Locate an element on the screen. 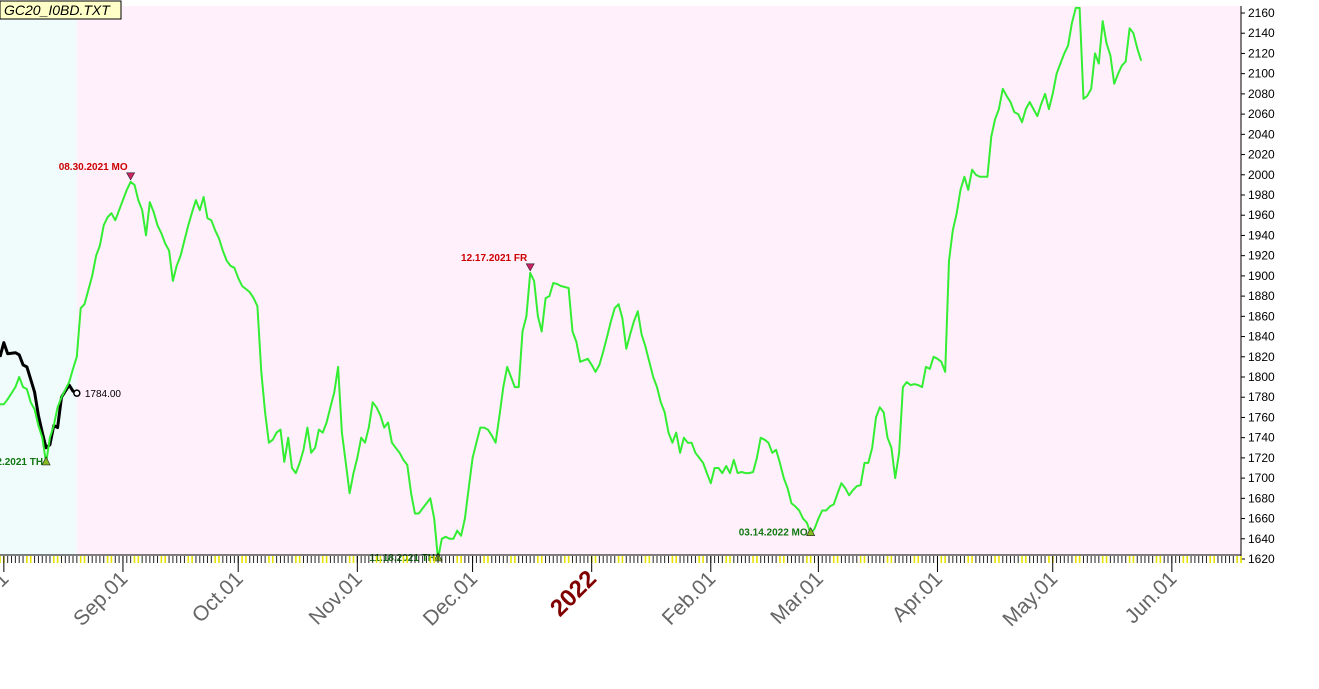  y-tick-label: 1640 is located at coordinates (1261, 539).